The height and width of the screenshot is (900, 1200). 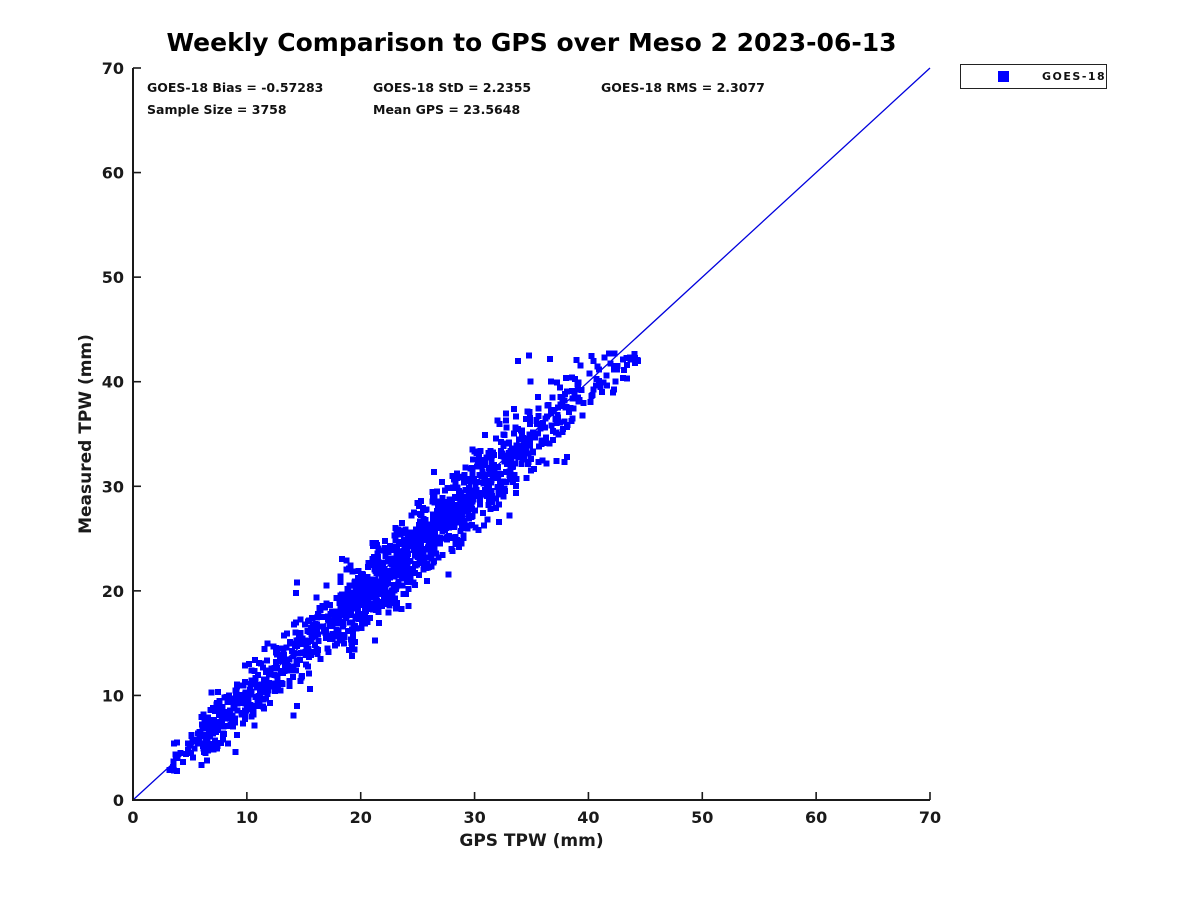 What do you see at coordinates (531, 841) in the screenshot?
I see `x-axis-label: GPS TPW (mm)` at bounding box center [531, 841].